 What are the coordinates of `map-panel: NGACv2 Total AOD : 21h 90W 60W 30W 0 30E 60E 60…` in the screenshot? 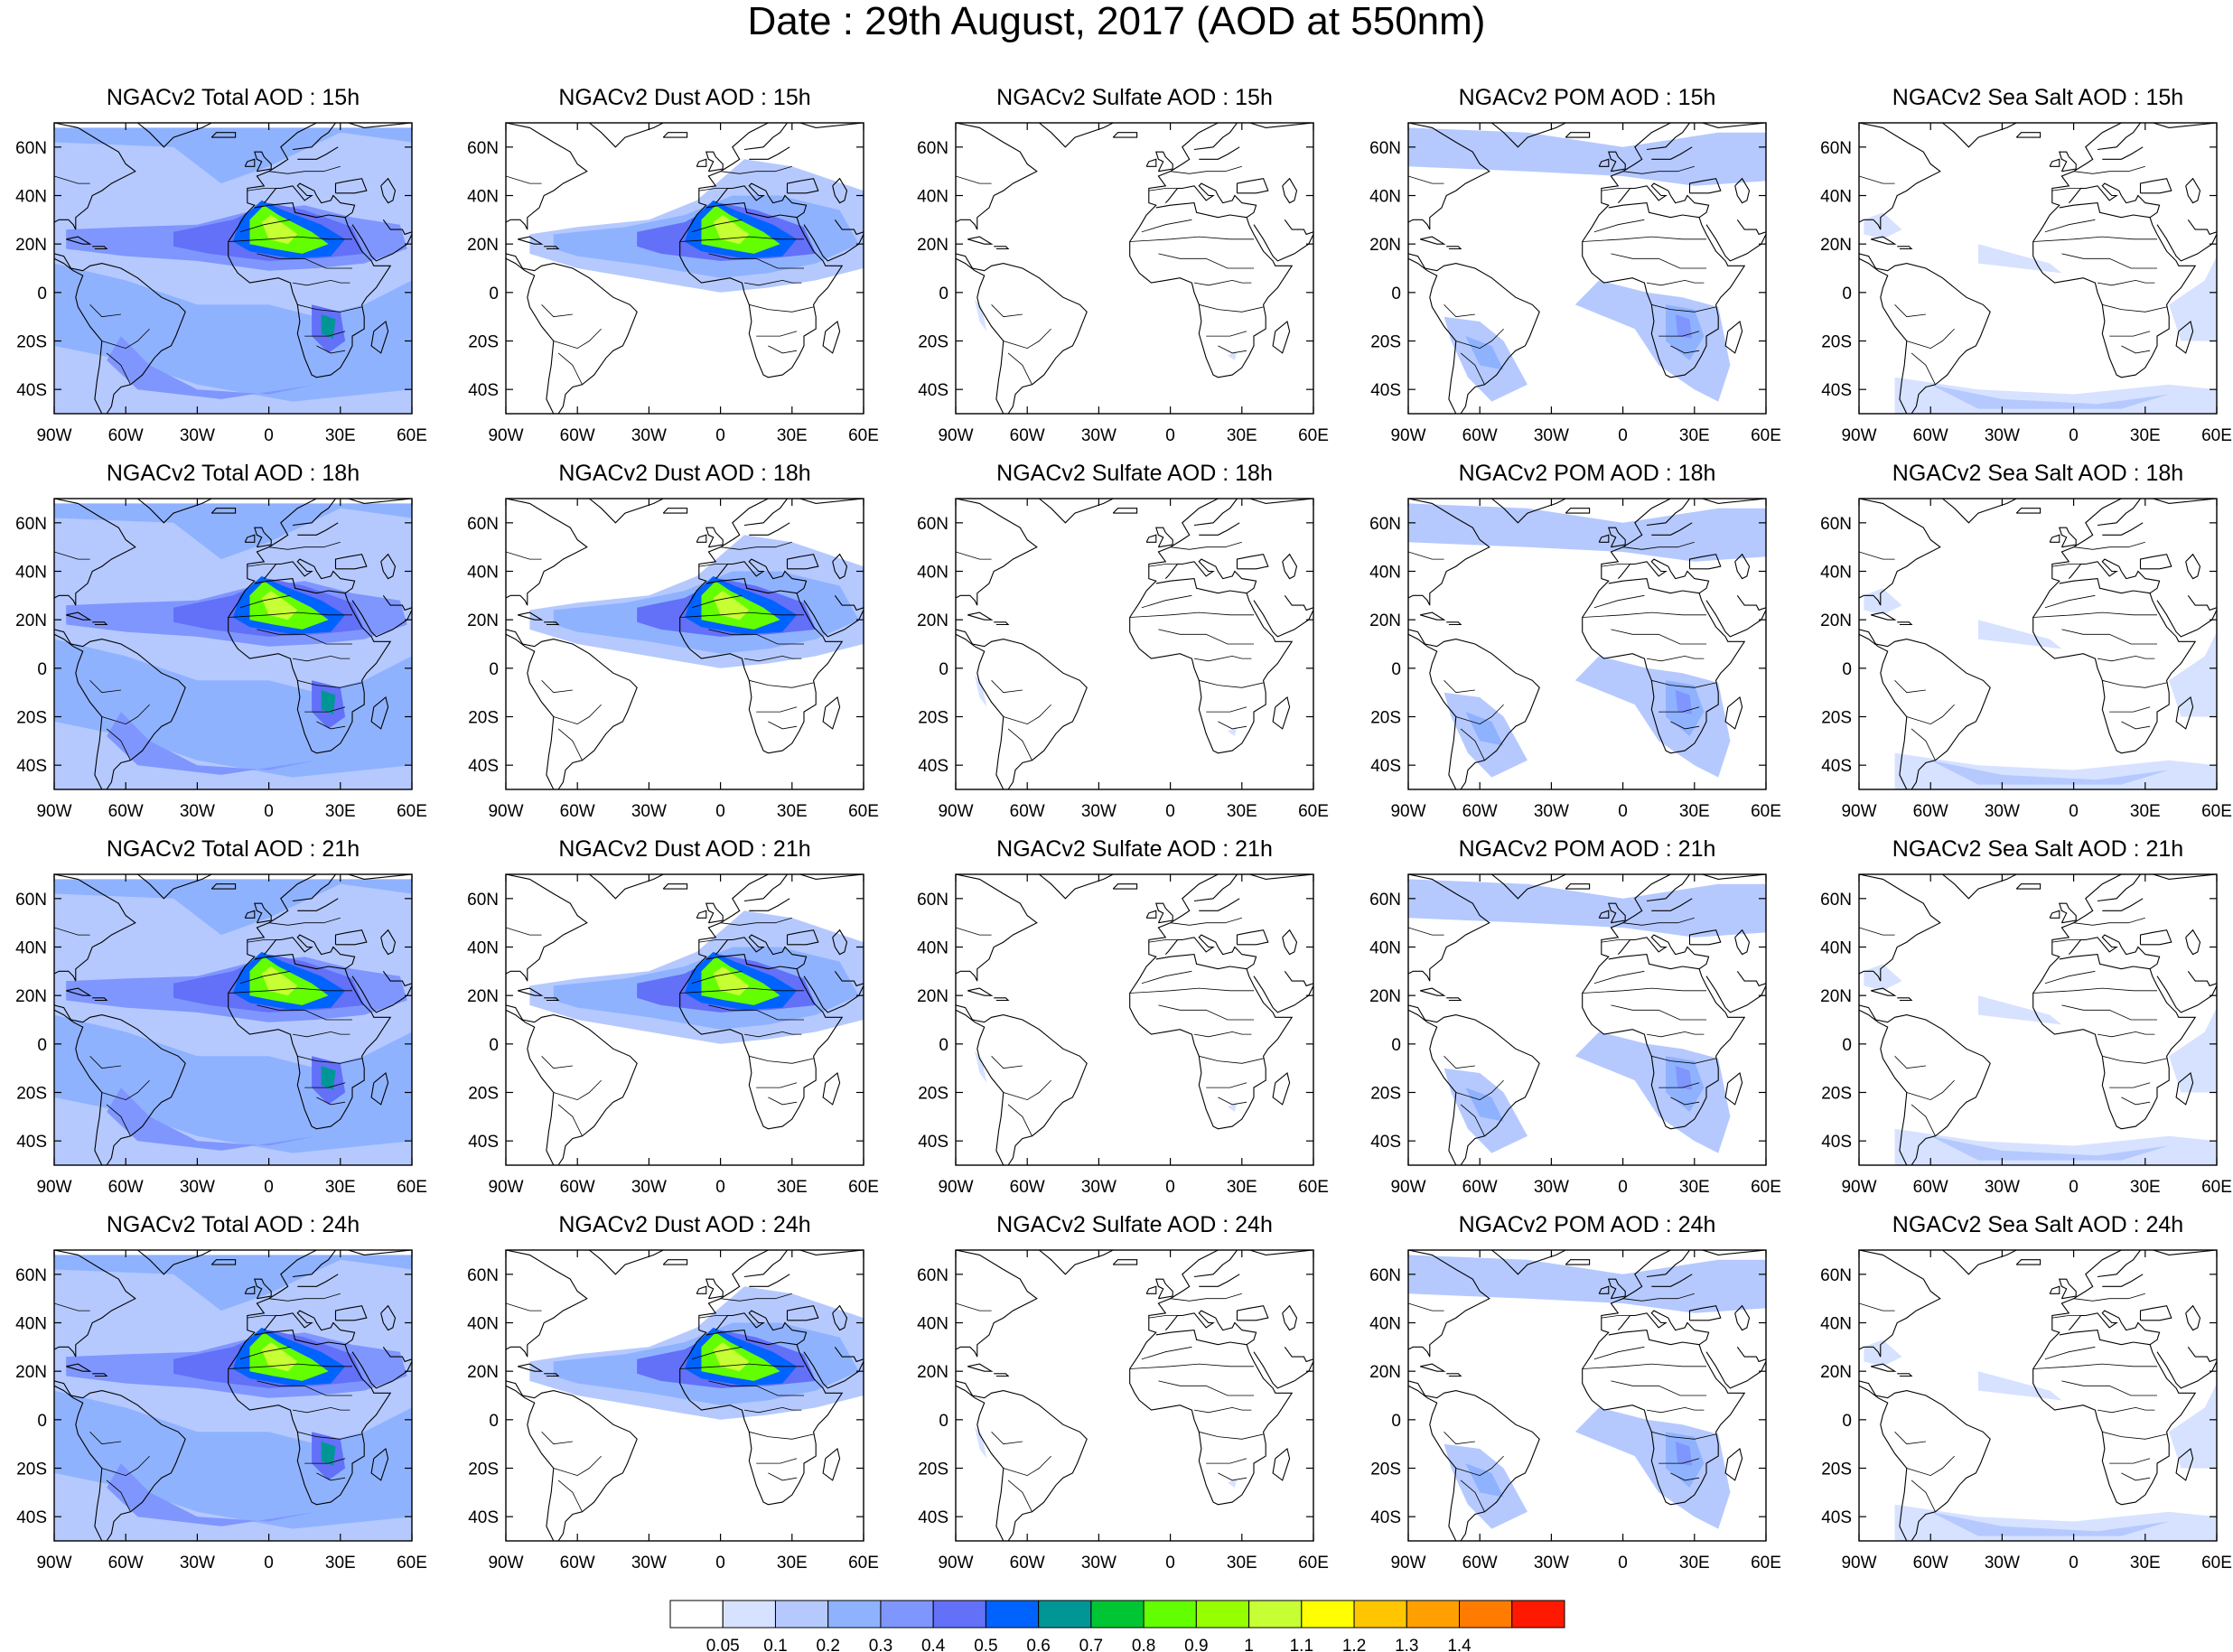 It's located at (223, 1023).